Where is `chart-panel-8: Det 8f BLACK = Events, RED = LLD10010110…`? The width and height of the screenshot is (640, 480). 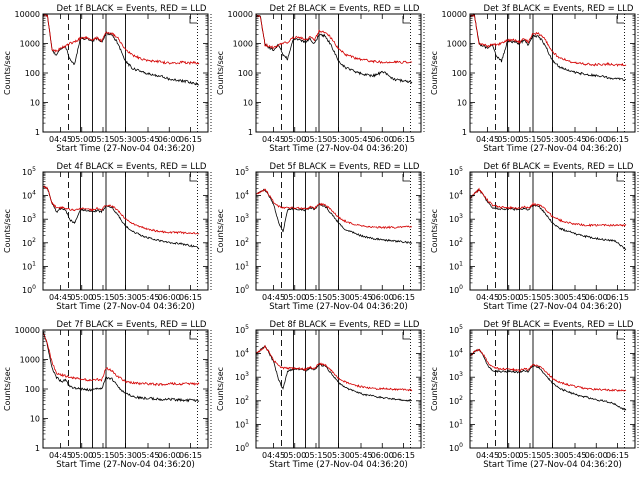 chart-panel-8: Det 8f BLACK = Events, RED = LLD10010110… is located at coordinates (320, 395).